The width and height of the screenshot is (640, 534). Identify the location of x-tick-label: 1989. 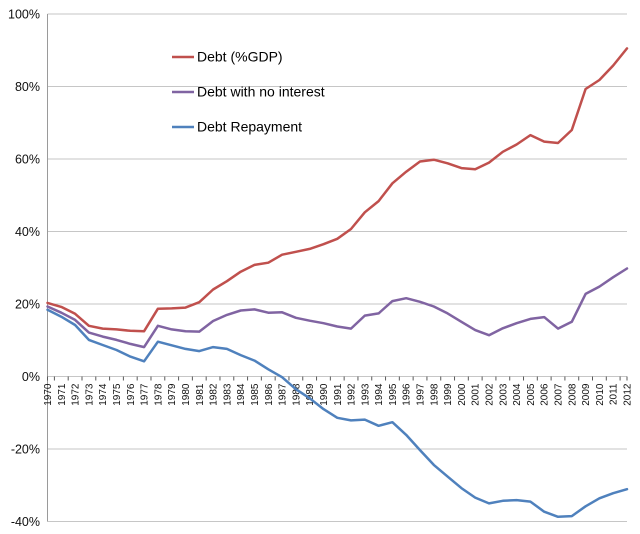
(310, 394).